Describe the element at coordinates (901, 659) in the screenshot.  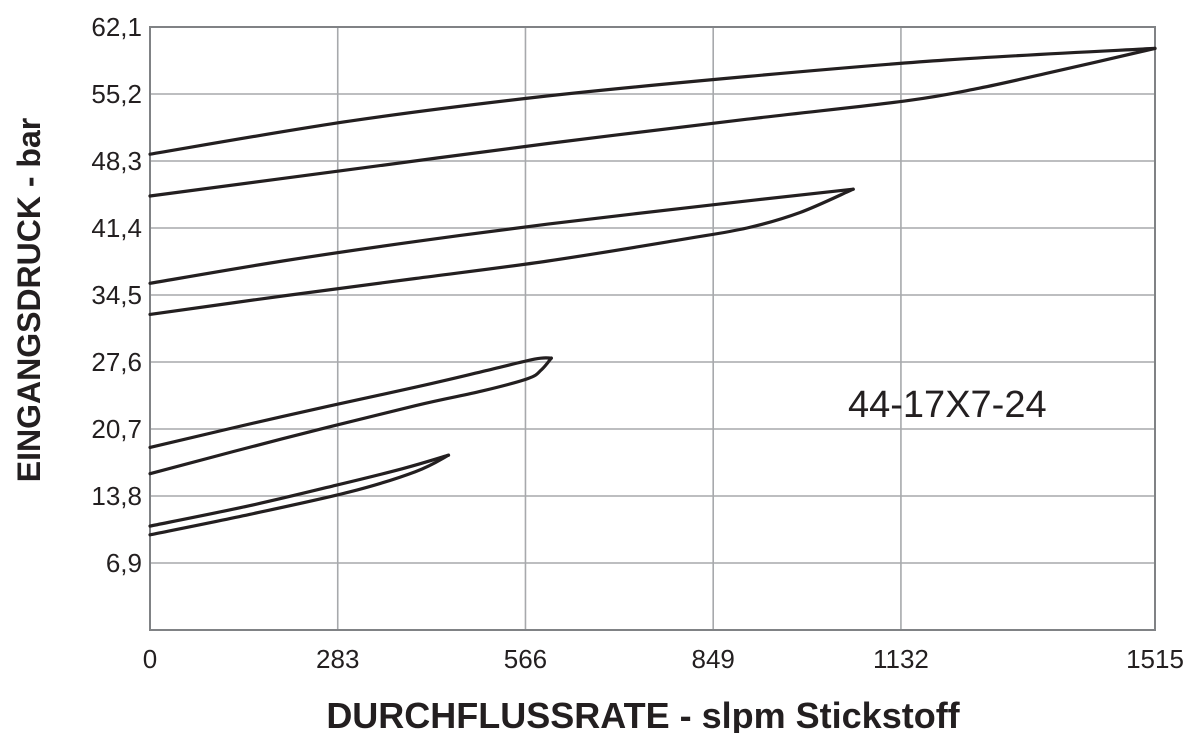
I see `x-tick-label: 1132` at that location.